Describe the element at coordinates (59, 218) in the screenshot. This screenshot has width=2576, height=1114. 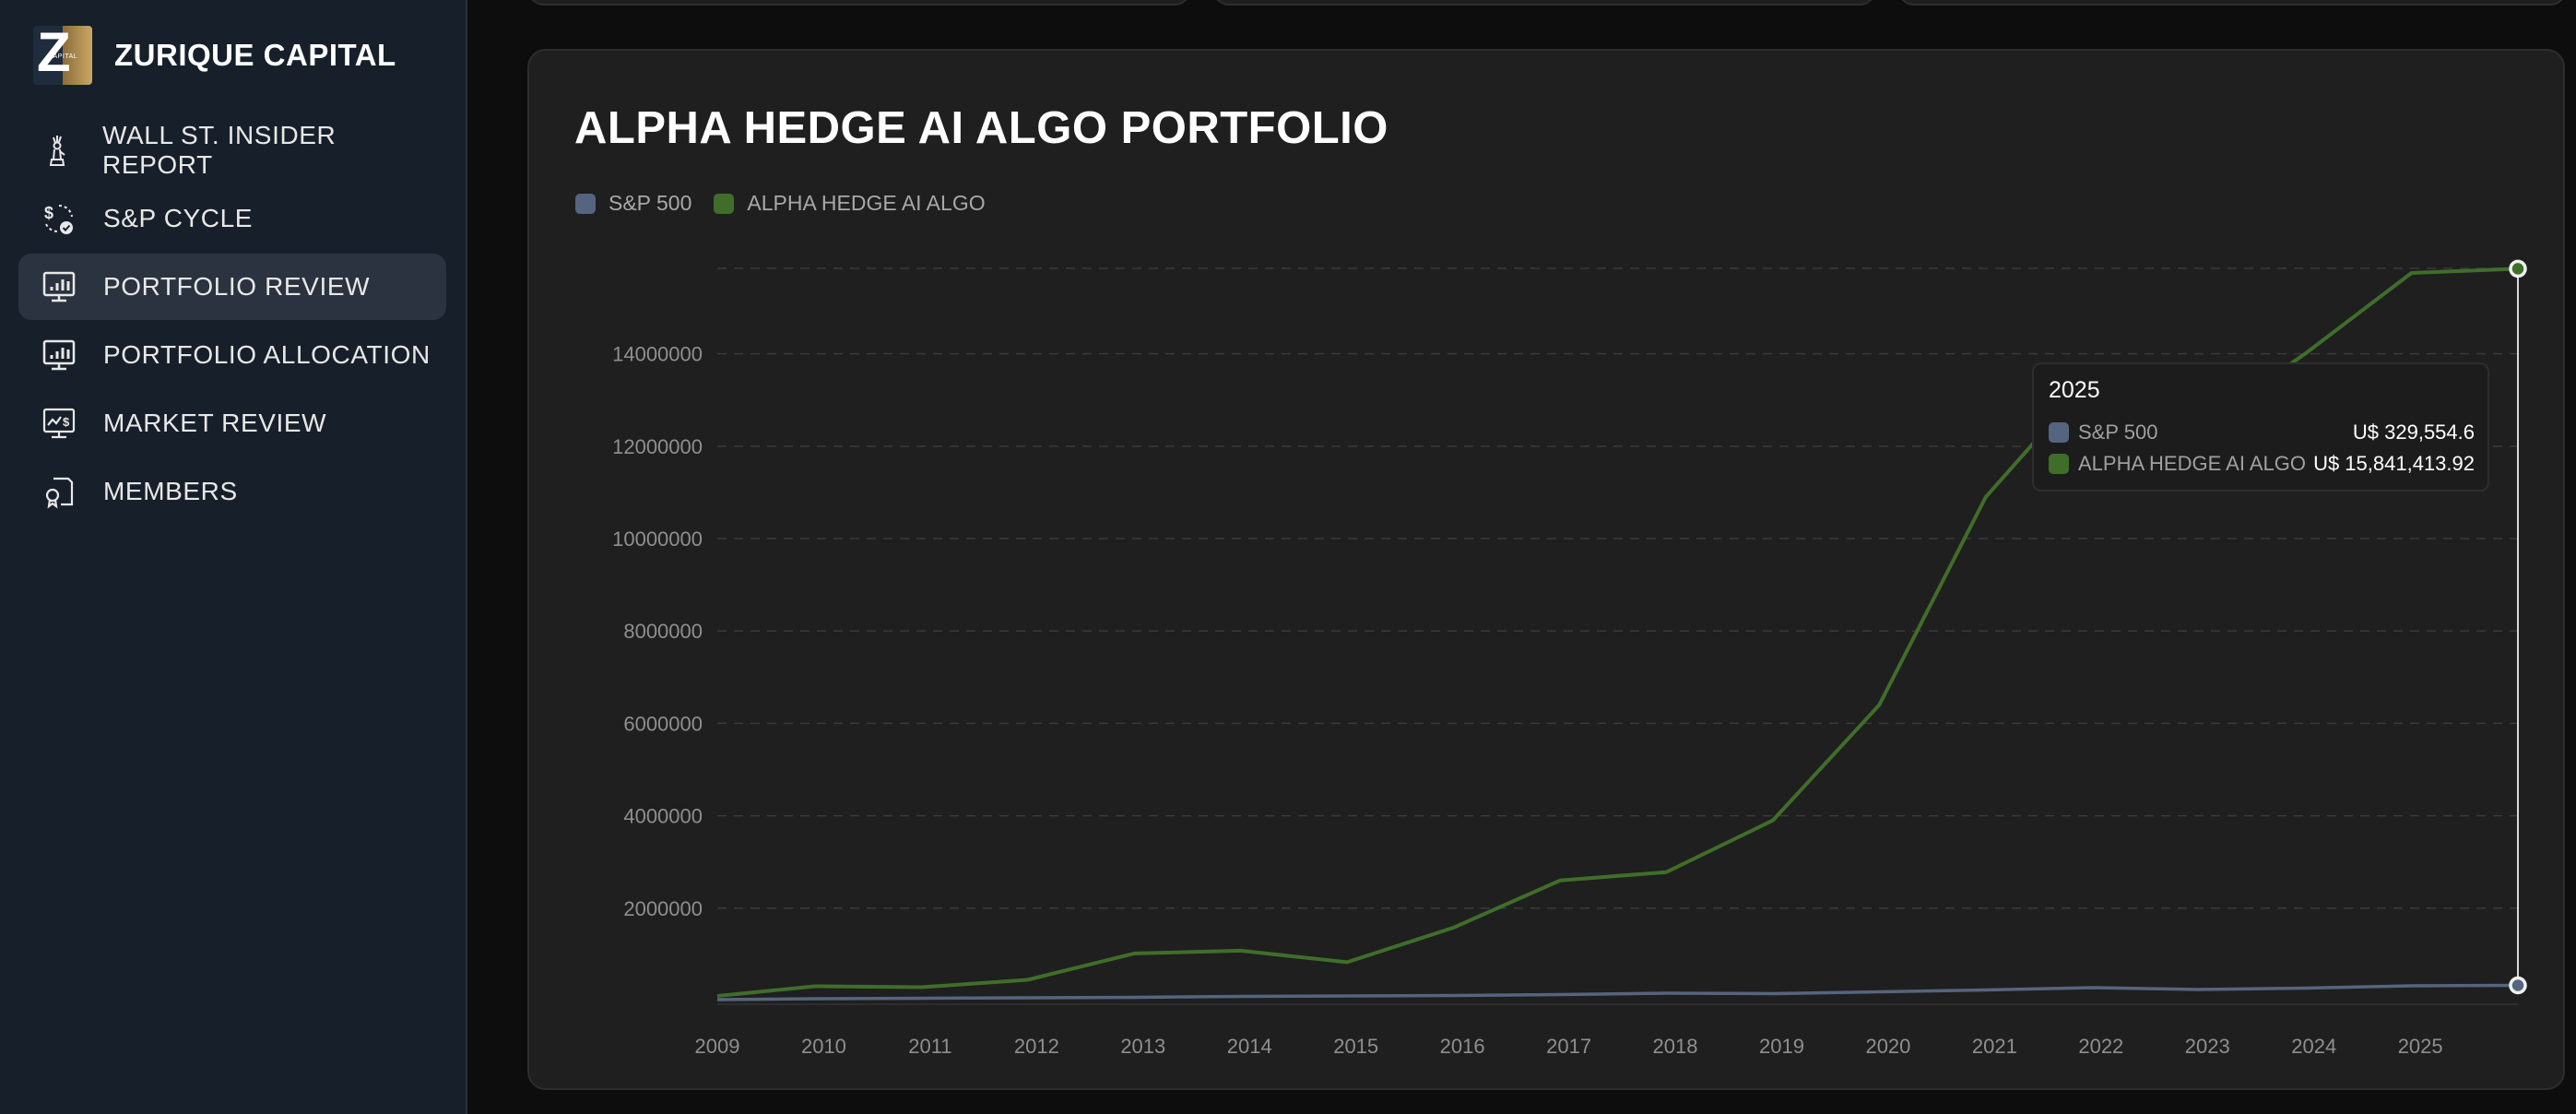
I see `dollar-cycle-icon: $` at that location.